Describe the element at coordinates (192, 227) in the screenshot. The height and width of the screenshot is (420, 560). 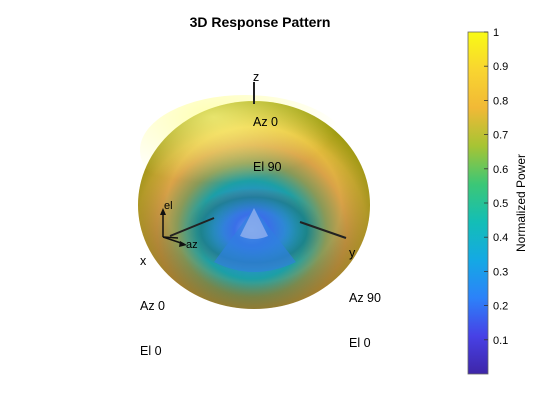
I see `x-axis-line` at that location.